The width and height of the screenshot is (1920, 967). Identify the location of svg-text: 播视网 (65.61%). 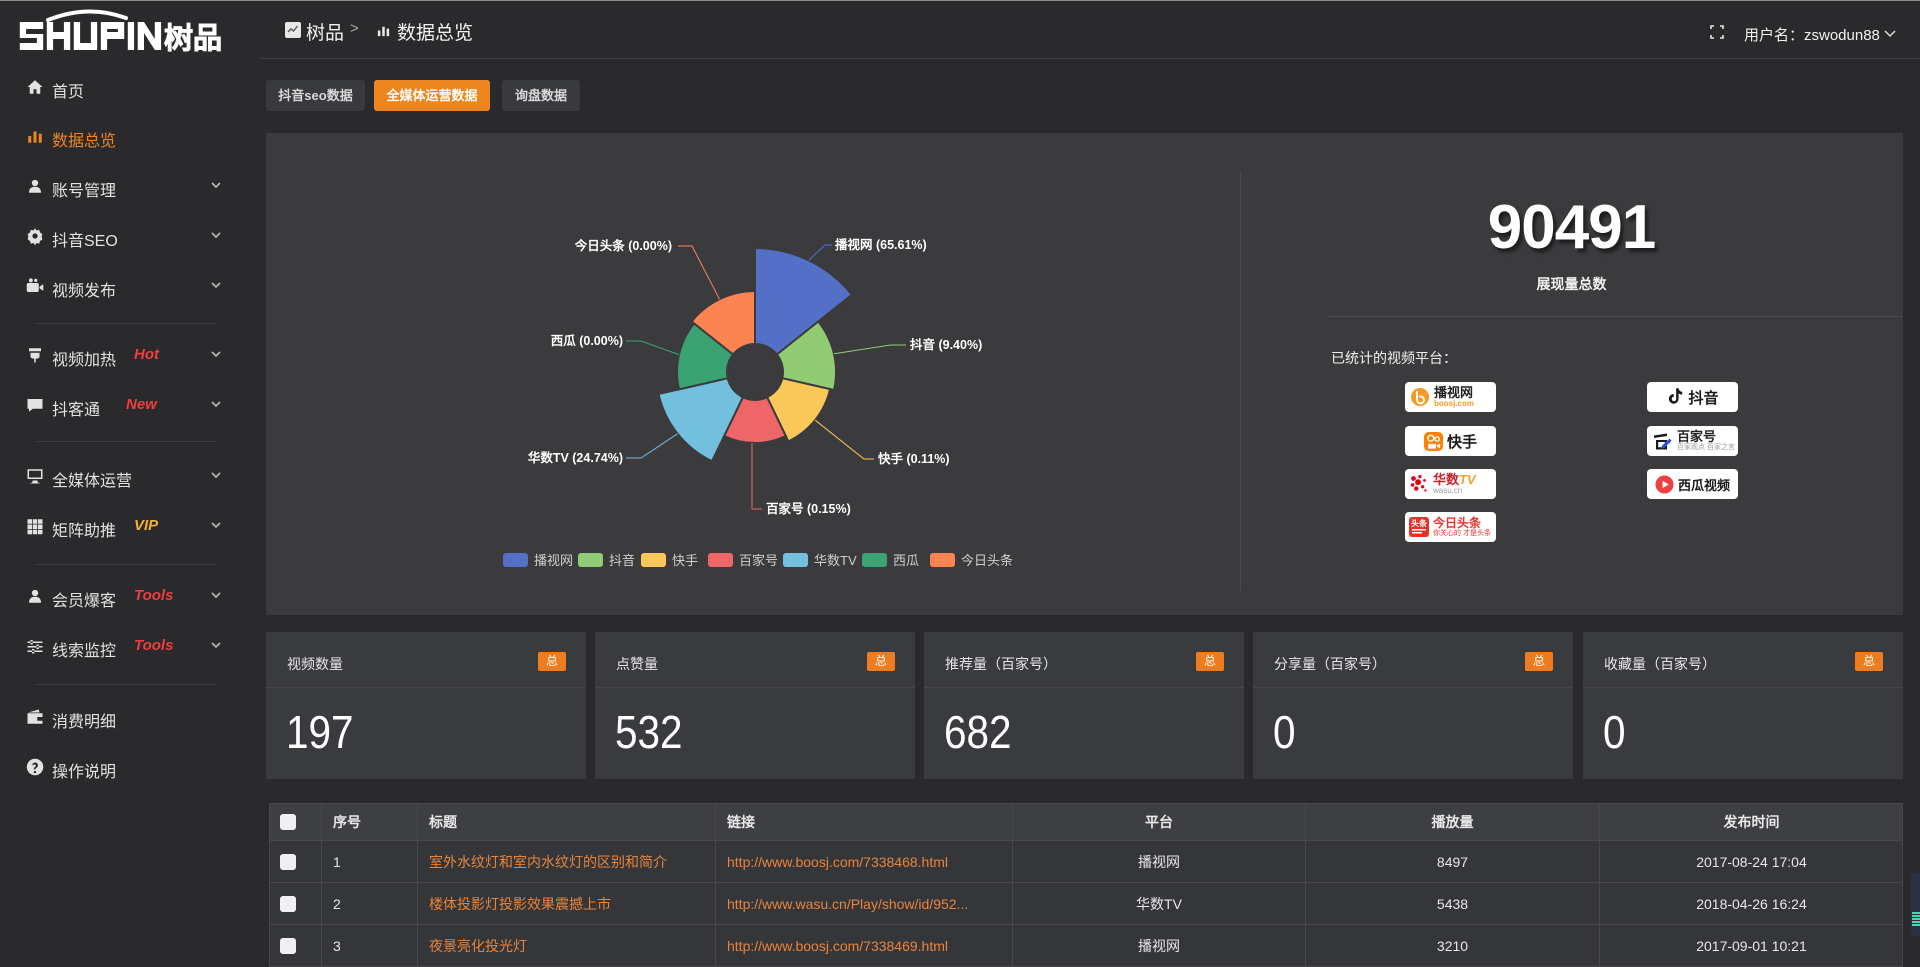
(881, 244).